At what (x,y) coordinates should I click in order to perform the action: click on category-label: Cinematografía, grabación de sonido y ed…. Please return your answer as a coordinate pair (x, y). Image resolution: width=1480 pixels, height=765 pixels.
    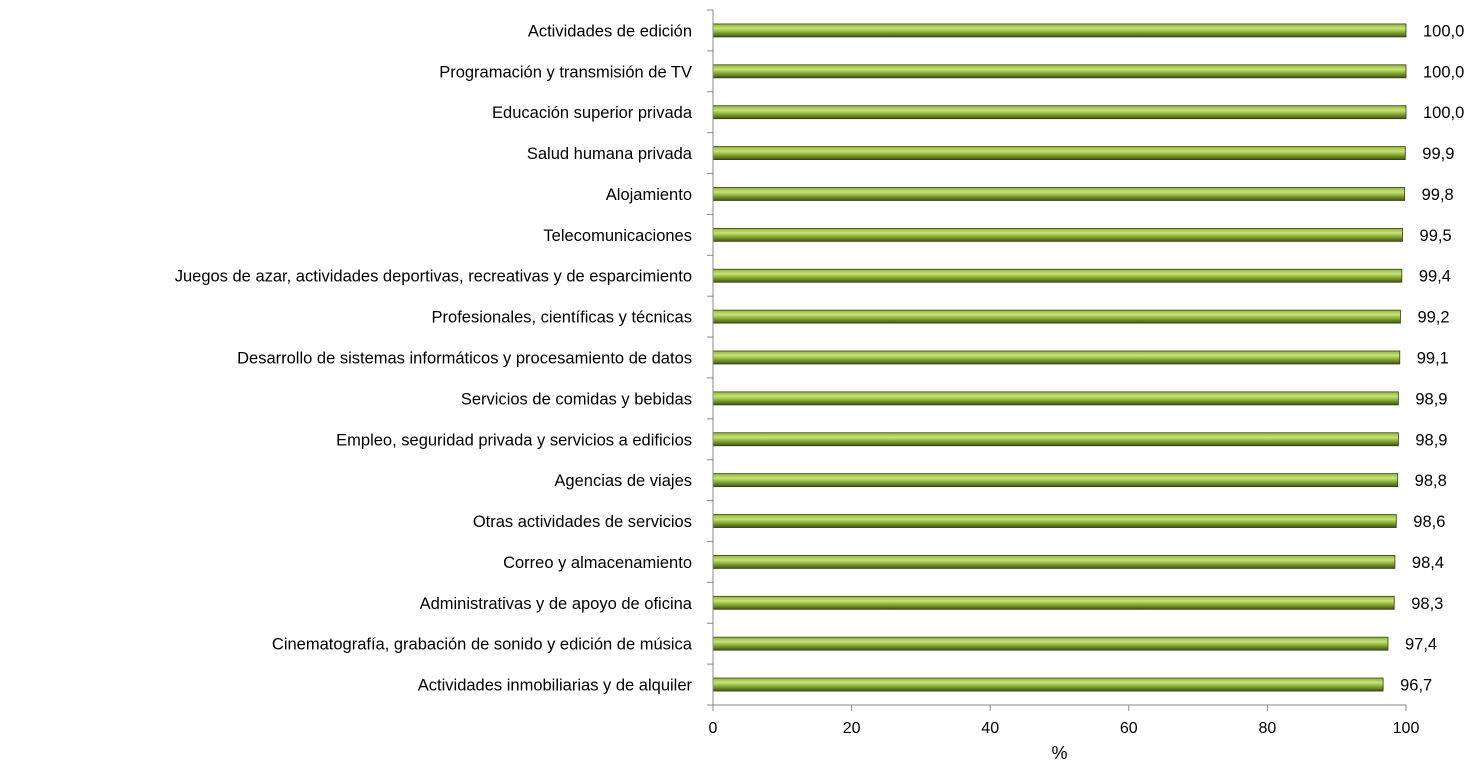
    Looking at the image, I should click on (482, 645).